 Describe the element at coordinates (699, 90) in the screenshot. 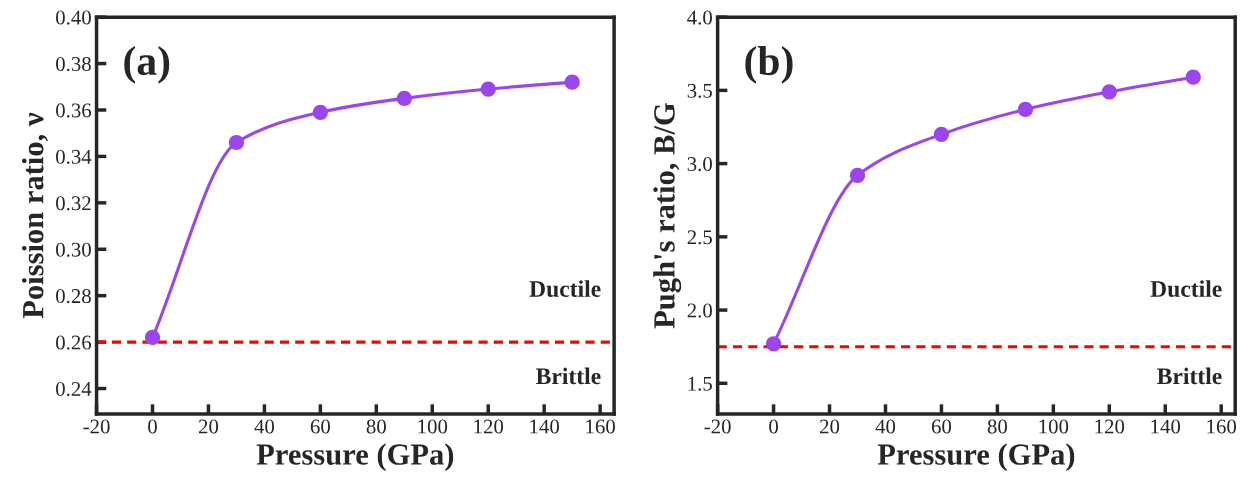

I see `y-tick-label: 3.5` at that location.